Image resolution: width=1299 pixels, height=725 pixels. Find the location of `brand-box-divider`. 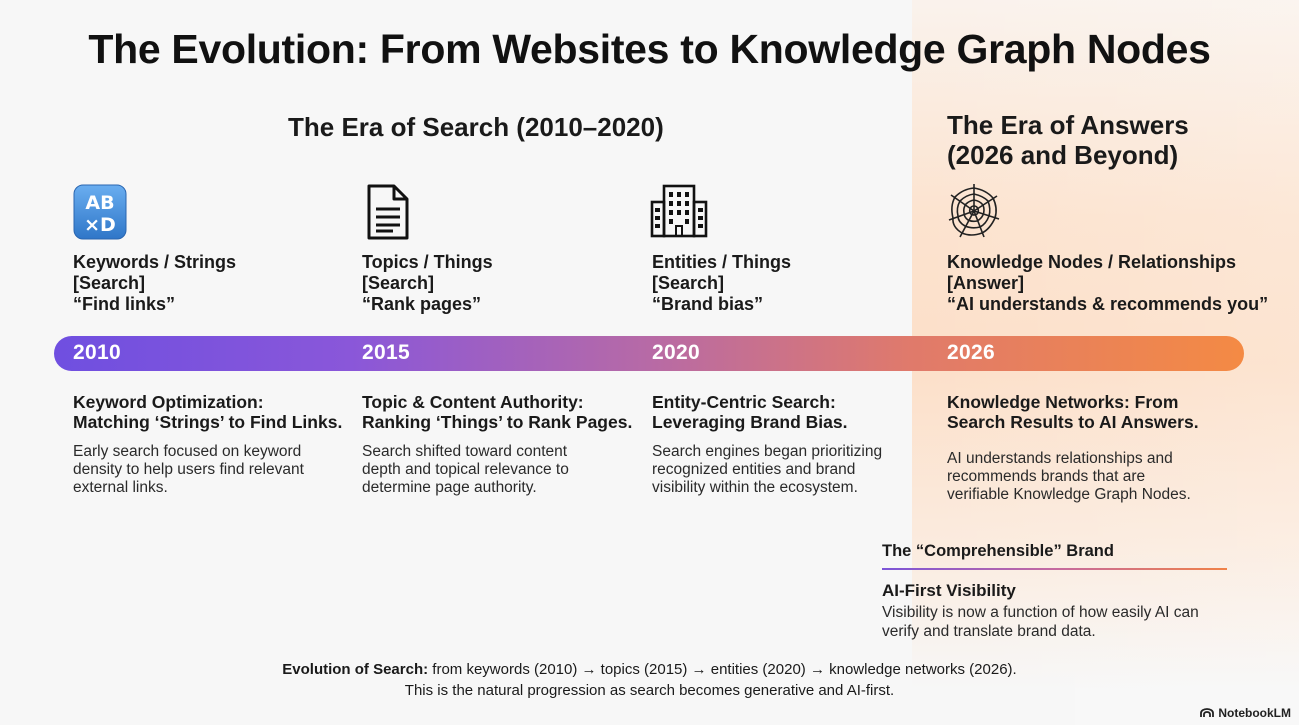

brand-box-divider is located at coordinates (1054, 569).